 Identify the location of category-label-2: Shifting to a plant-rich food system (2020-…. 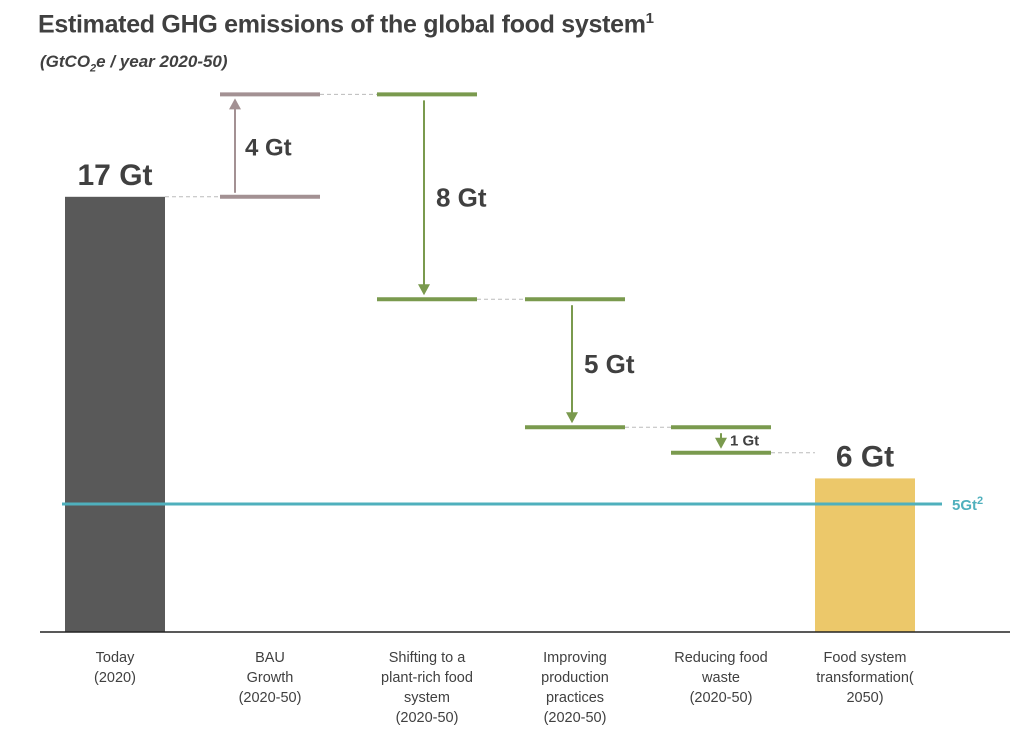
(427, 688).